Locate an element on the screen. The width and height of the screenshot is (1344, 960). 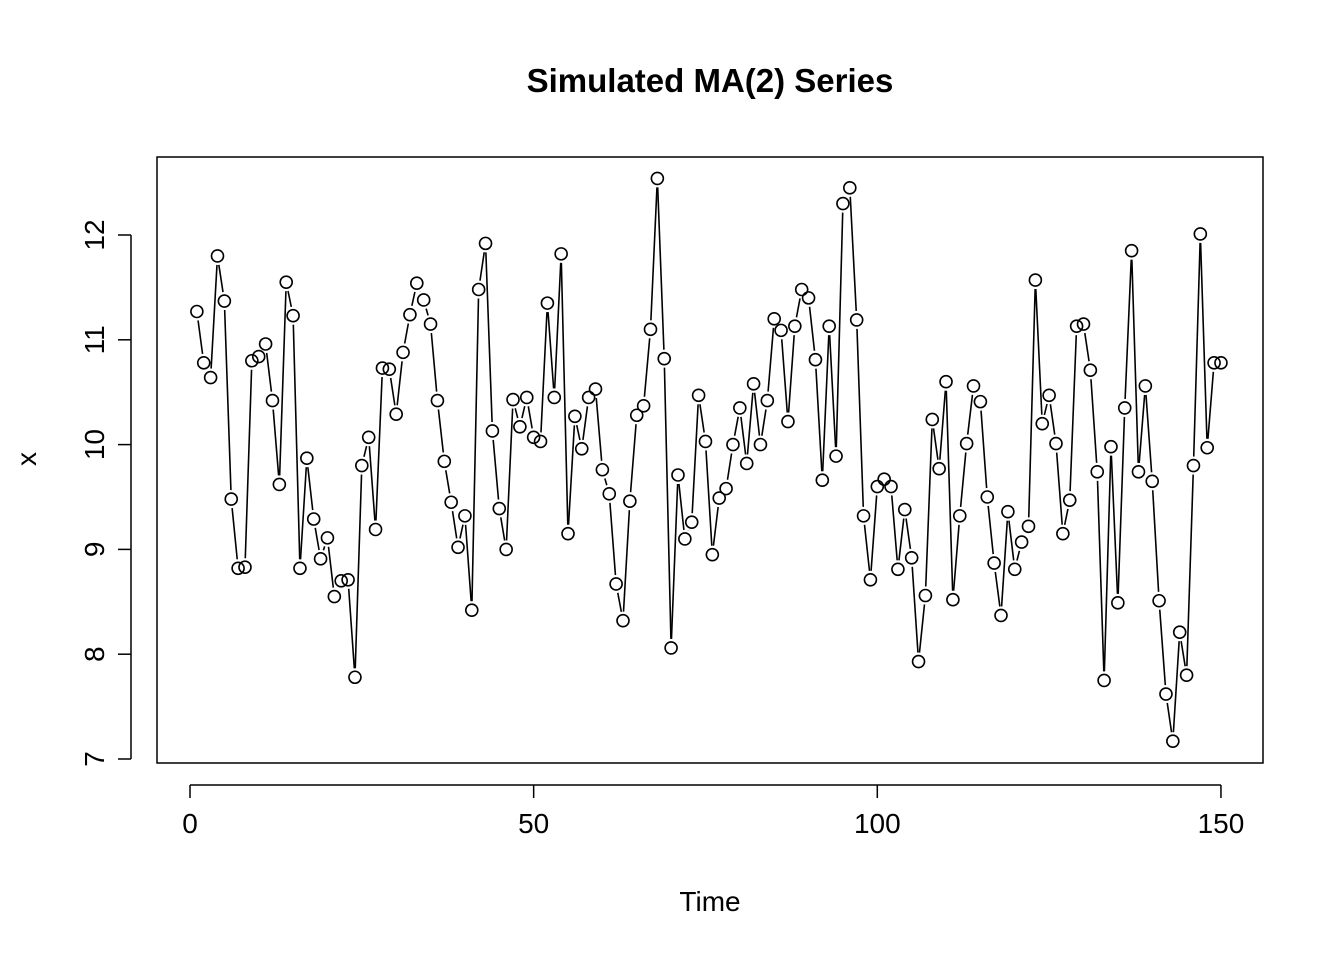
y-tick-label: 8 is located at coordinates (94, 654).